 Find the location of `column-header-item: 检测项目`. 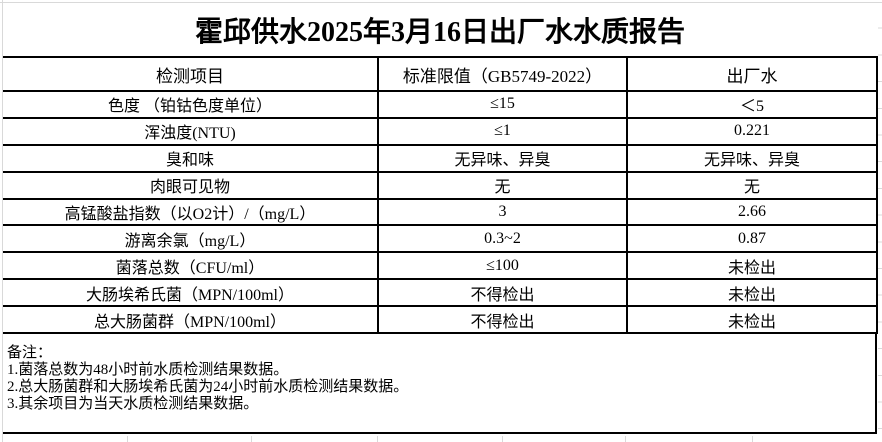

column-header-item: 检测项目 is located at coordinates (191, 74).